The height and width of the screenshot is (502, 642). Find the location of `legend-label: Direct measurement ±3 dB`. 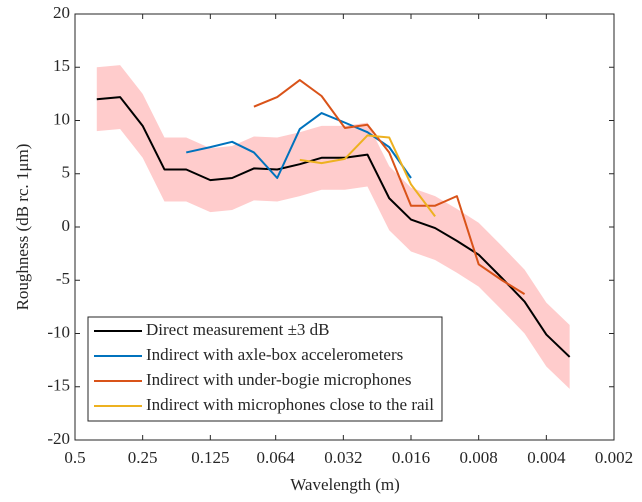

legend-label: Direct measurement ±3 dB is located at coordinates (238, 329).